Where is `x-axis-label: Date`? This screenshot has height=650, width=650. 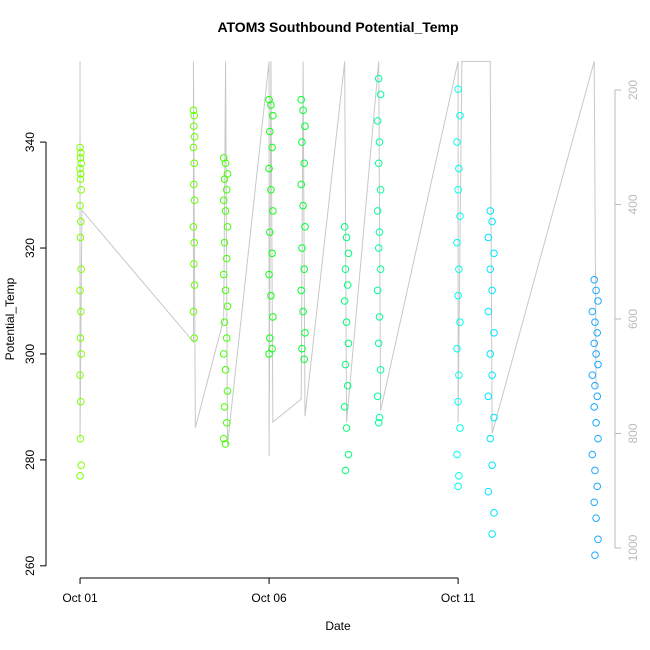 x-axis-label: Date is located at coordinates (338, 626).